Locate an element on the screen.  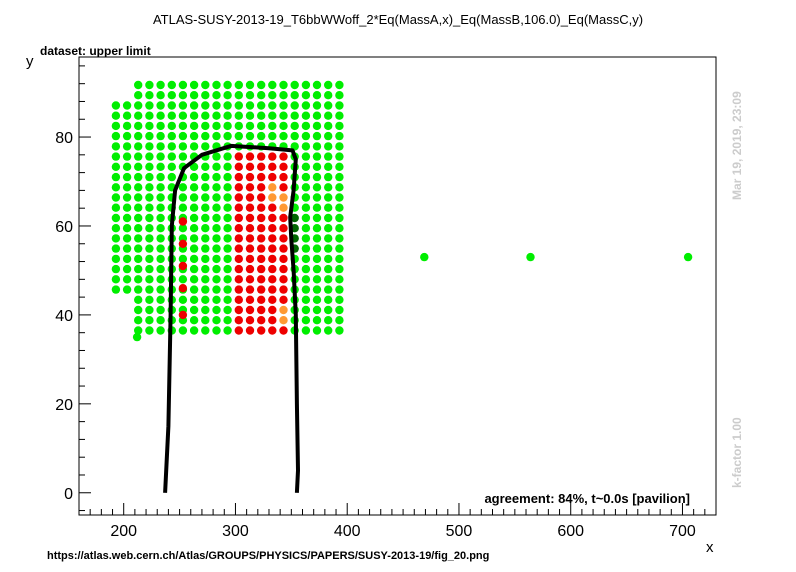
x-tick-label: 400 is located at coordinates (347, 531).